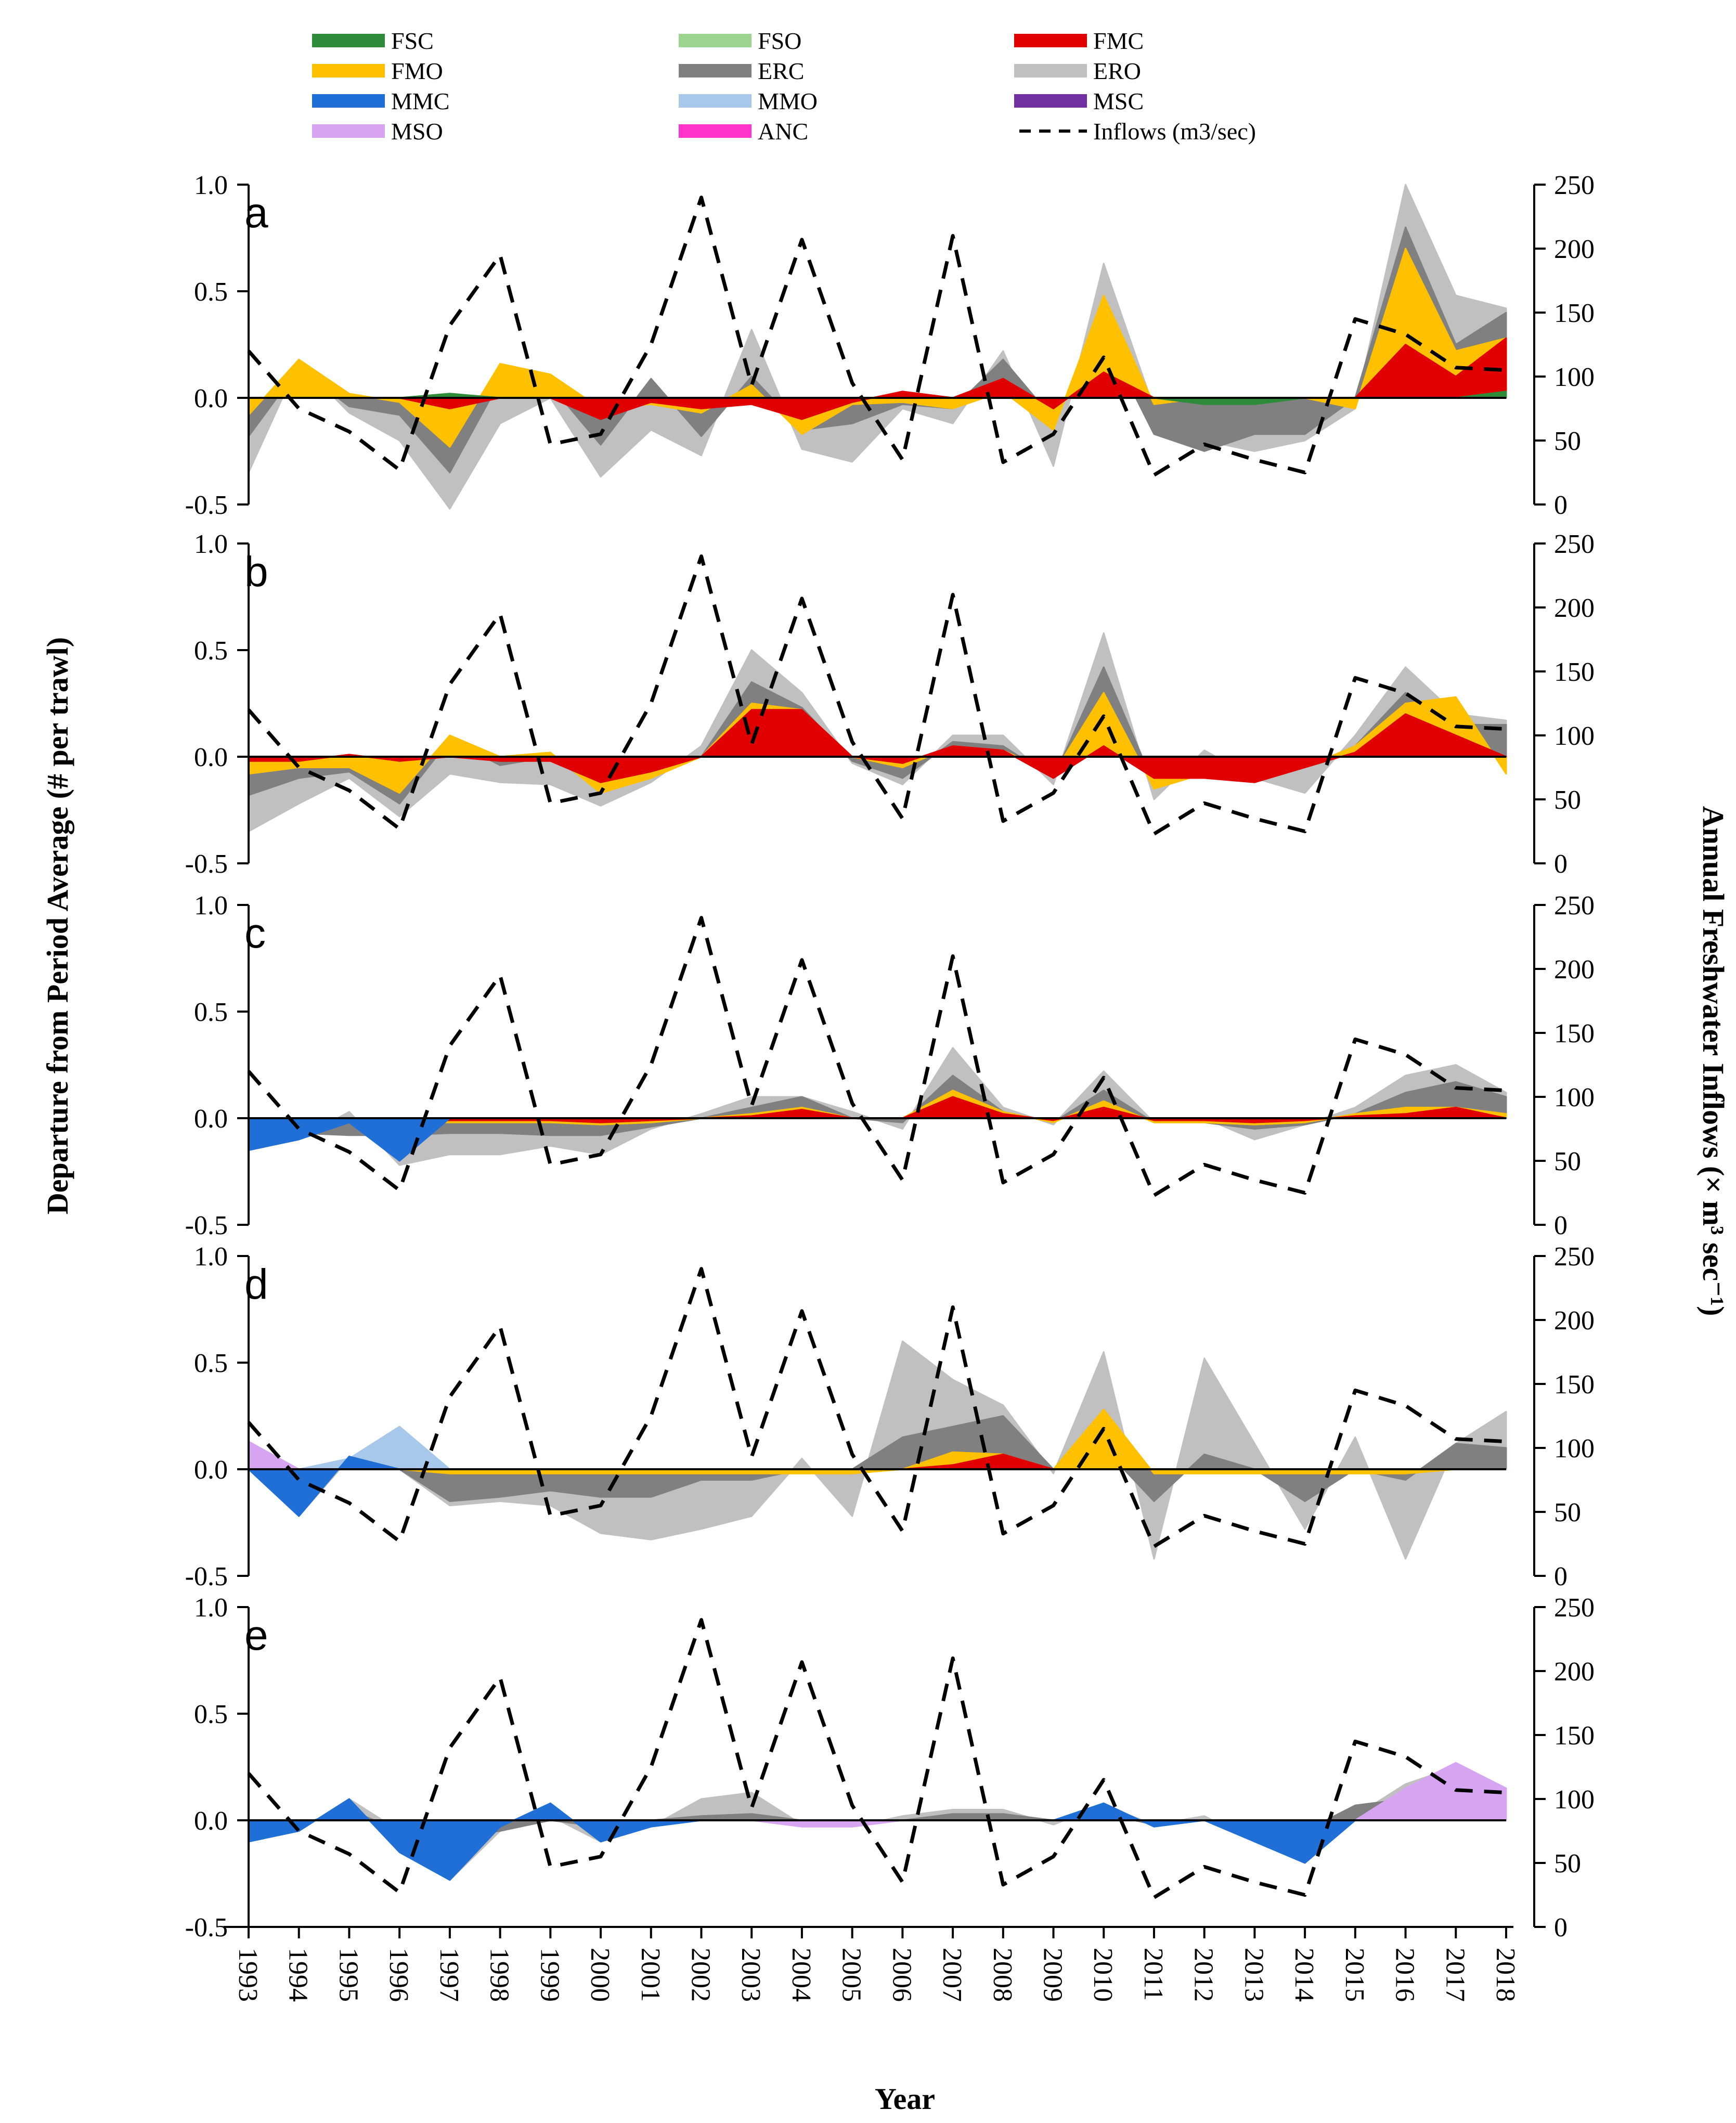  I want to click on panel-d: 1.0 0.5 0.0 -0.5 250 200 150 100 50 0 d, so click(890, 1416).